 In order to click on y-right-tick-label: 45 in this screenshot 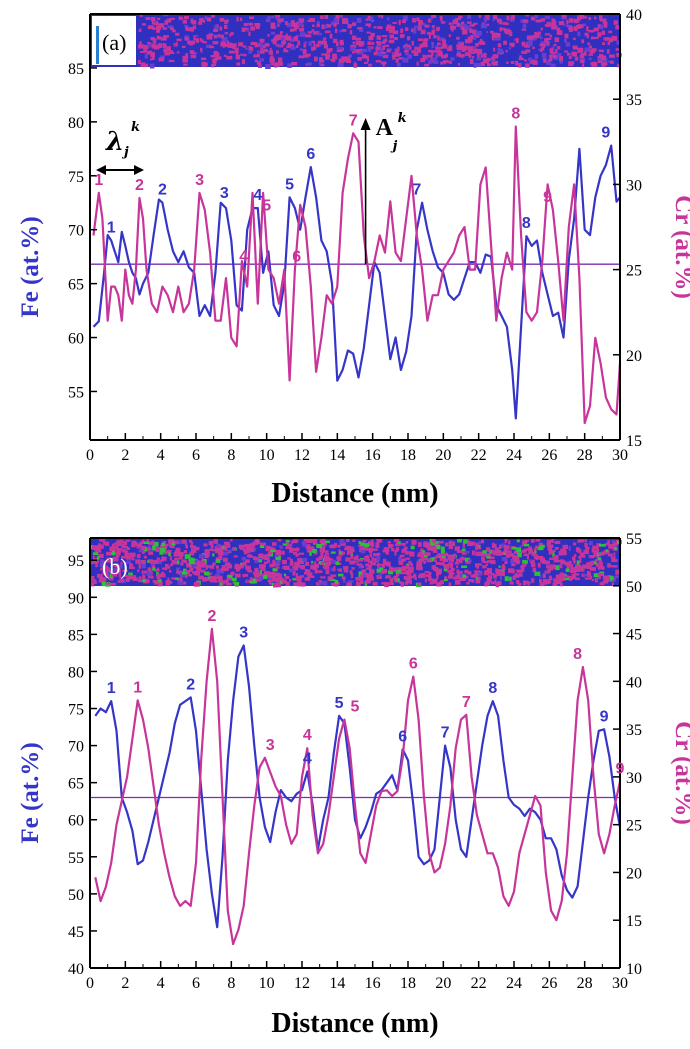, I will do `click(634, 635)`.